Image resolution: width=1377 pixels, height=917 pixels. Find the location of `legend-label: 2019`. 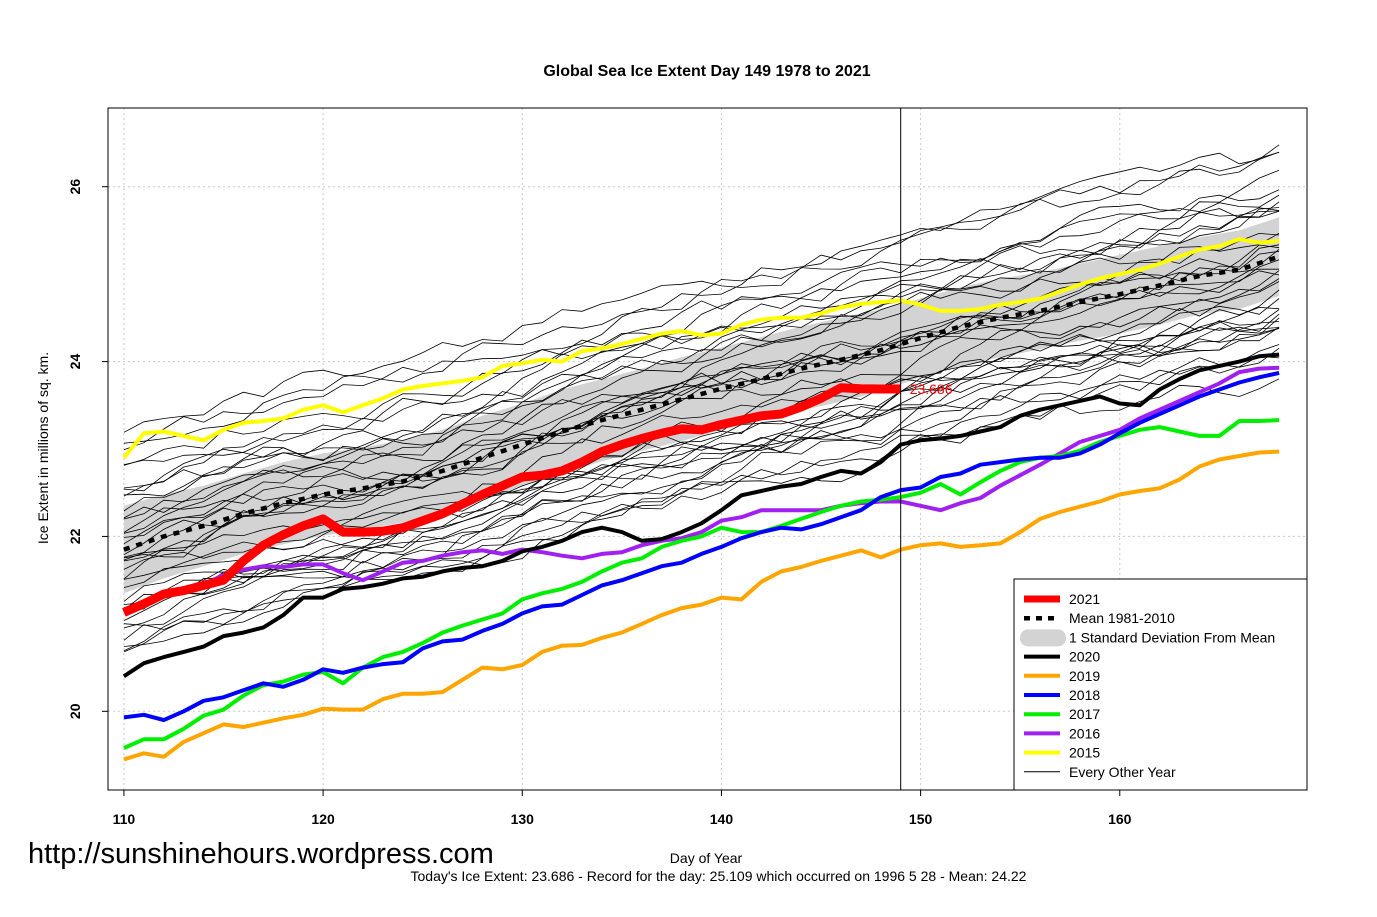

legend-label: 2019 is located at coordinates (1084, 676).